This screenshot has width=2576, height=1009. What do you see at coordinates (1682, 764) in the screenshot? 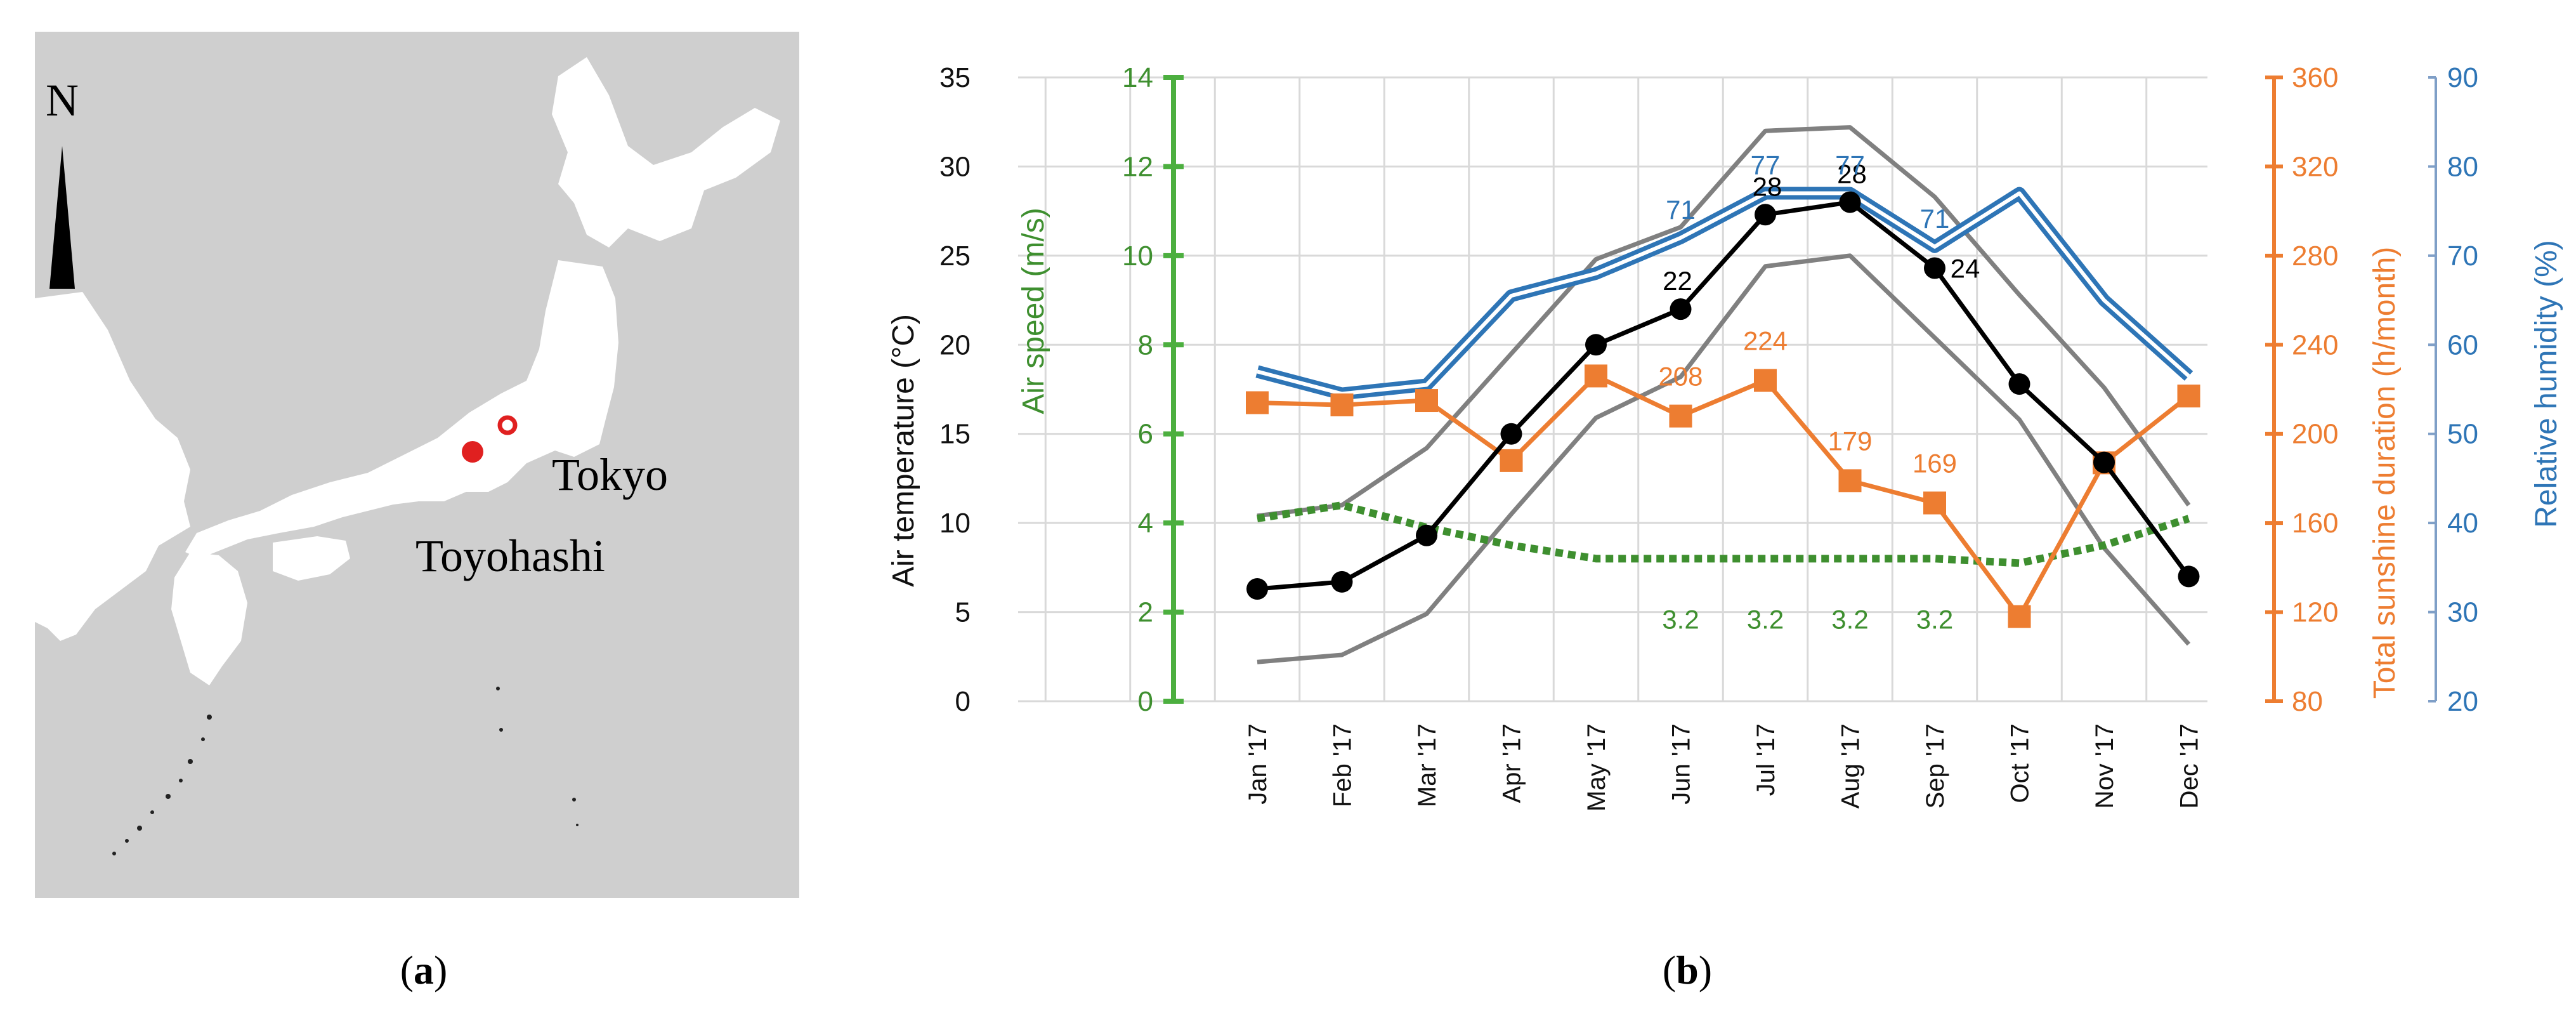
I see `month-tick-label: Jun '17` at bounding box center [1682, 764].